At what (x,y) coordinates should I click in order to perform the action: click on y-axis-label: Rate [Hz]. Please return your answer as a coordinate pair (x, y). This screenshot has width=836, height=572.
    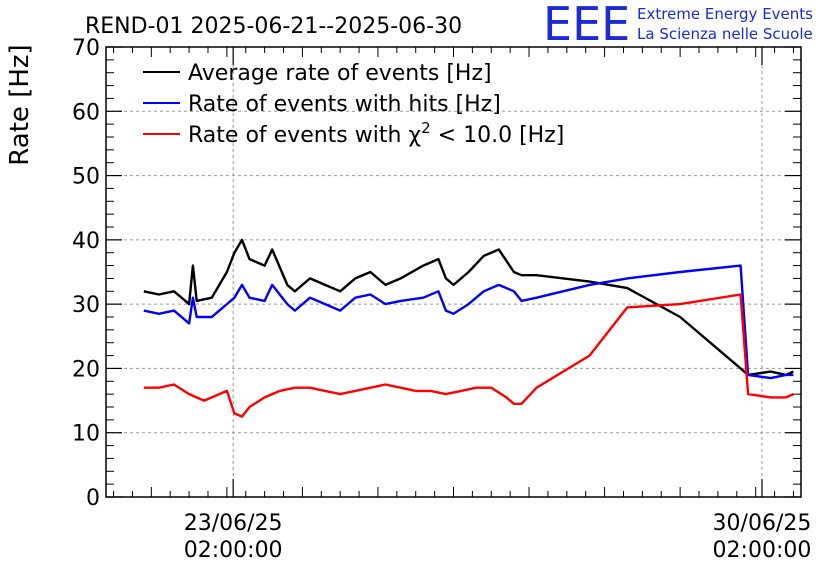
    Looking at the image, I should click on (20, 104).